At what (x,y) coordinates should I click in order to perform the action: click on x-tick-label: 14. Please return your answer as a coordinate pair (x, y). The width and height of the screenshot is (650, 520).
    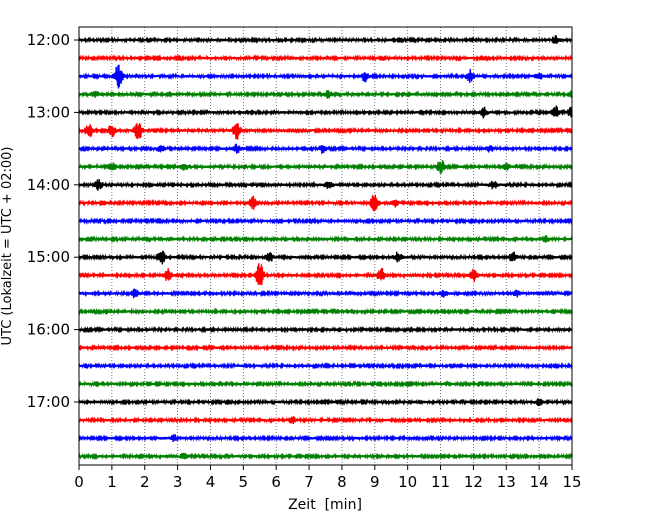
    Looking at the image, I should click on (539, 482).